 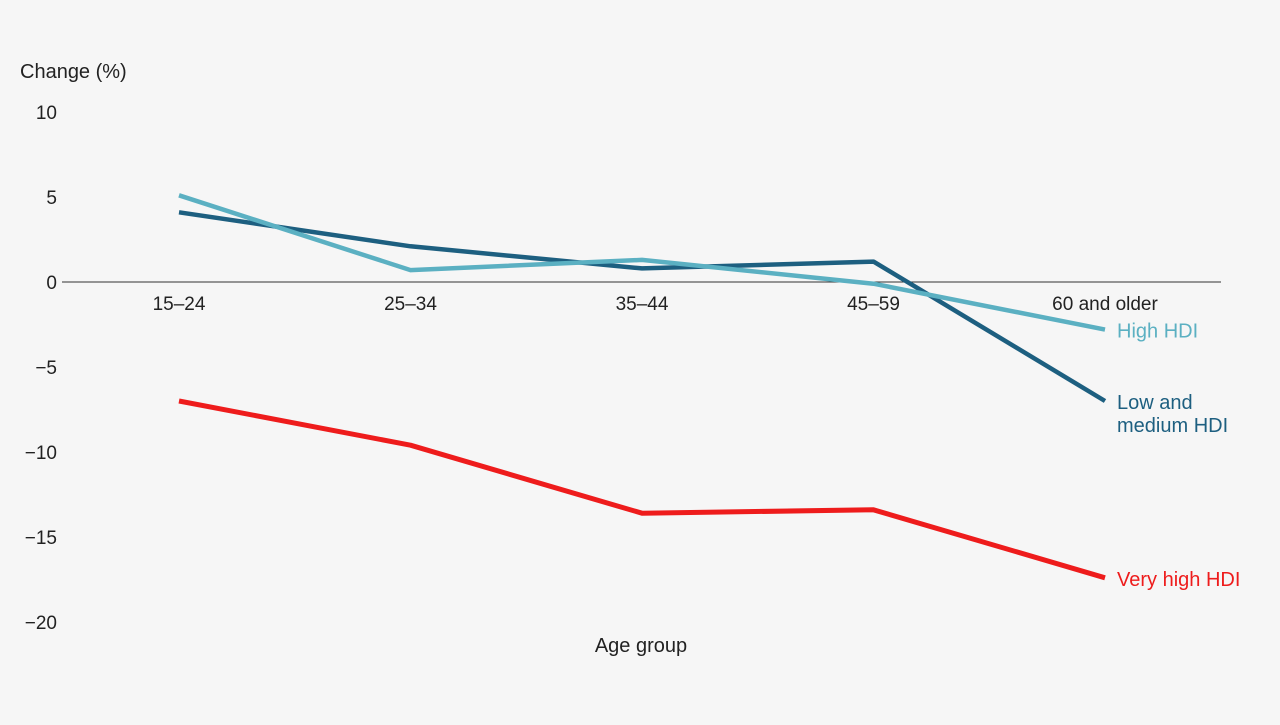 What do you see at coordinates (51, 198) in the screenshot?
I see `y-tick-label: 5` at bounding box center [51, 198].